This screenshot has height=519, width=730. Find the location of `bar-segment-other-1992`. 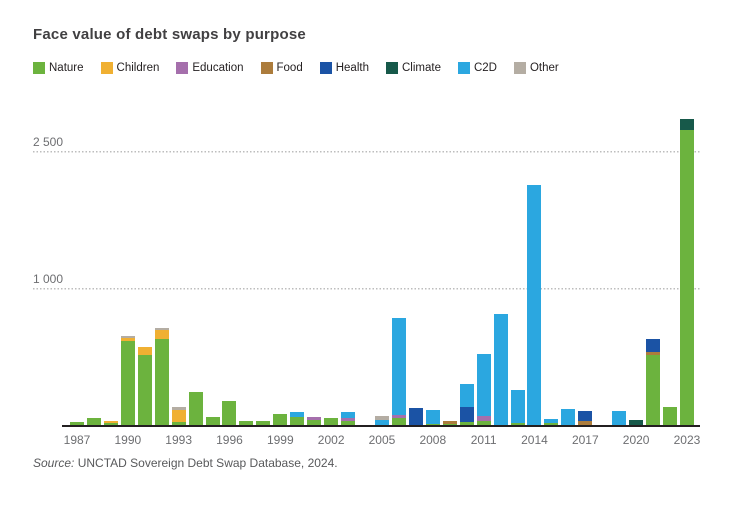

bar-segment-other-1992 is located at coordinates (161, 329).